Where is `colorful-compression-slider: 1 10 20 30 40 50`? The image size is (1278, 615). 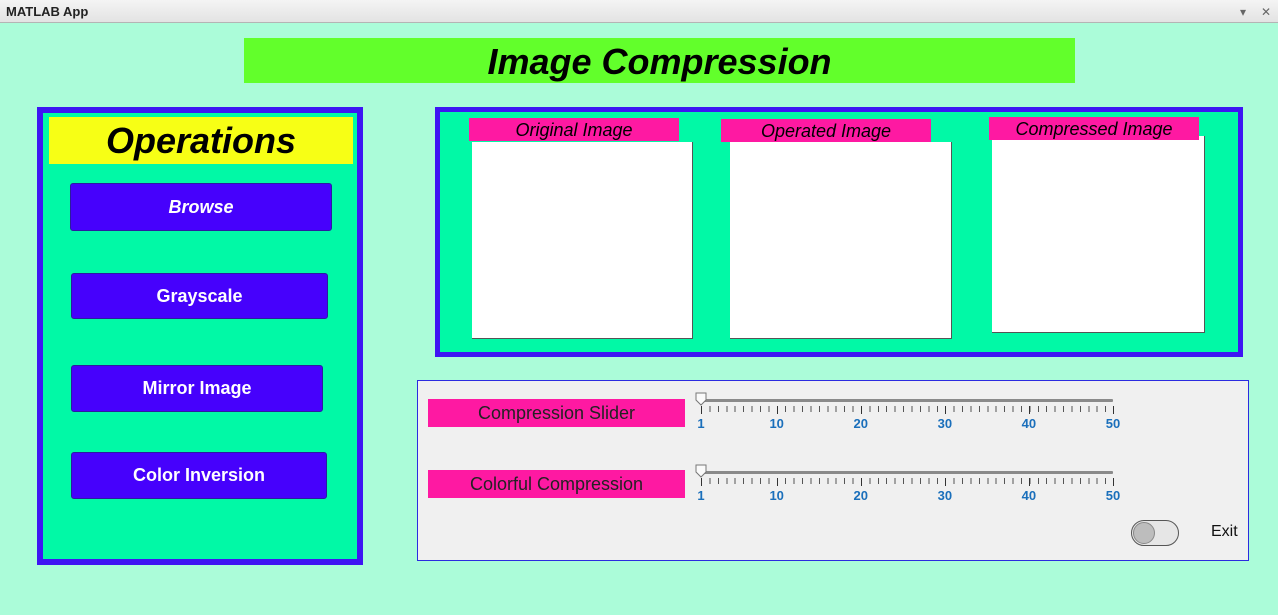 colorful-compression-slider: 1 10 20 30 40 50 is located at coordinates (911, 485).